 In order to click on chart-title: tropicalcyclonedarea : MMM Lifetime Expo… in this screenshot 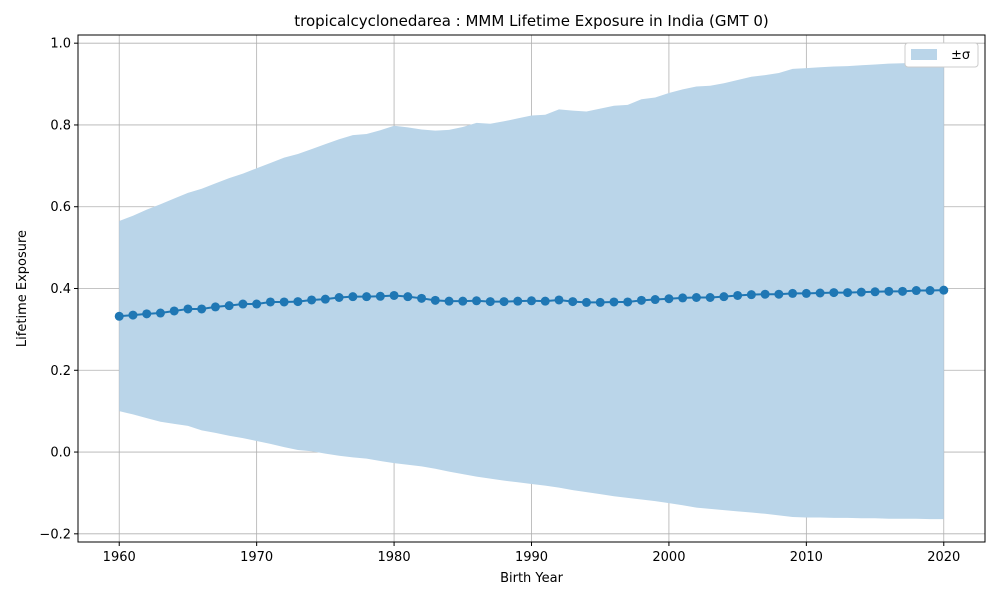, I will do `click(531, 21)`.